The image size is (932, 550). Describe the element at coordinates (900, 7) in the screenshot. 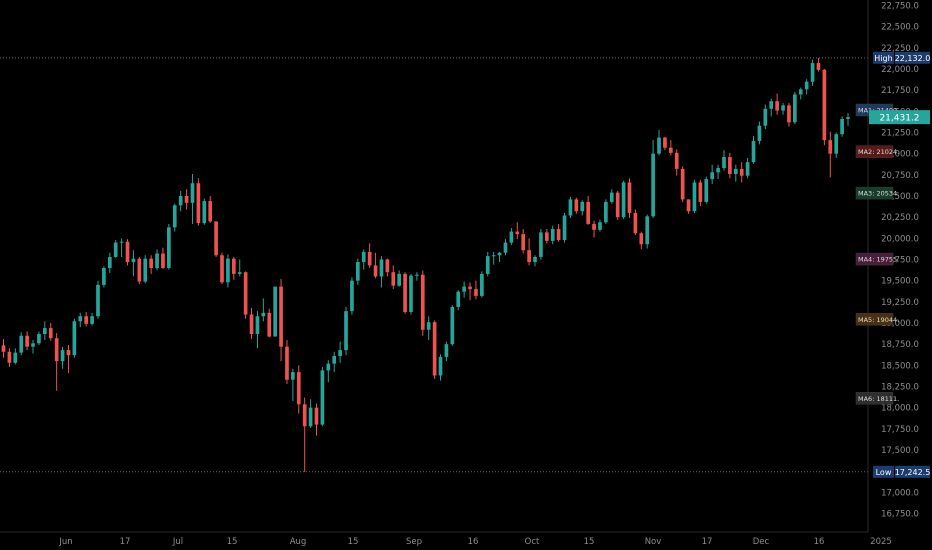

I see `y-tick-label: 22,750.0` at that location.